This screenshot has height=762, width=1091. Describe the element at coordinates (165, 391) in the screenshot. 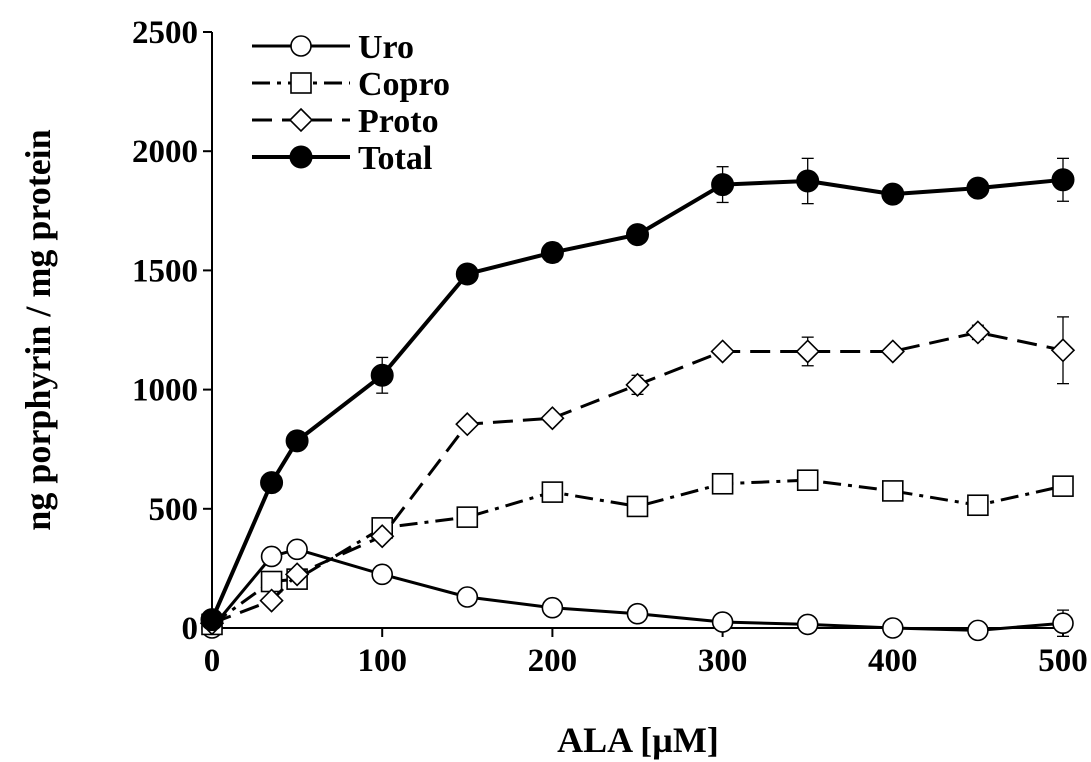

I see `y-tick-label: 1000` at that location.